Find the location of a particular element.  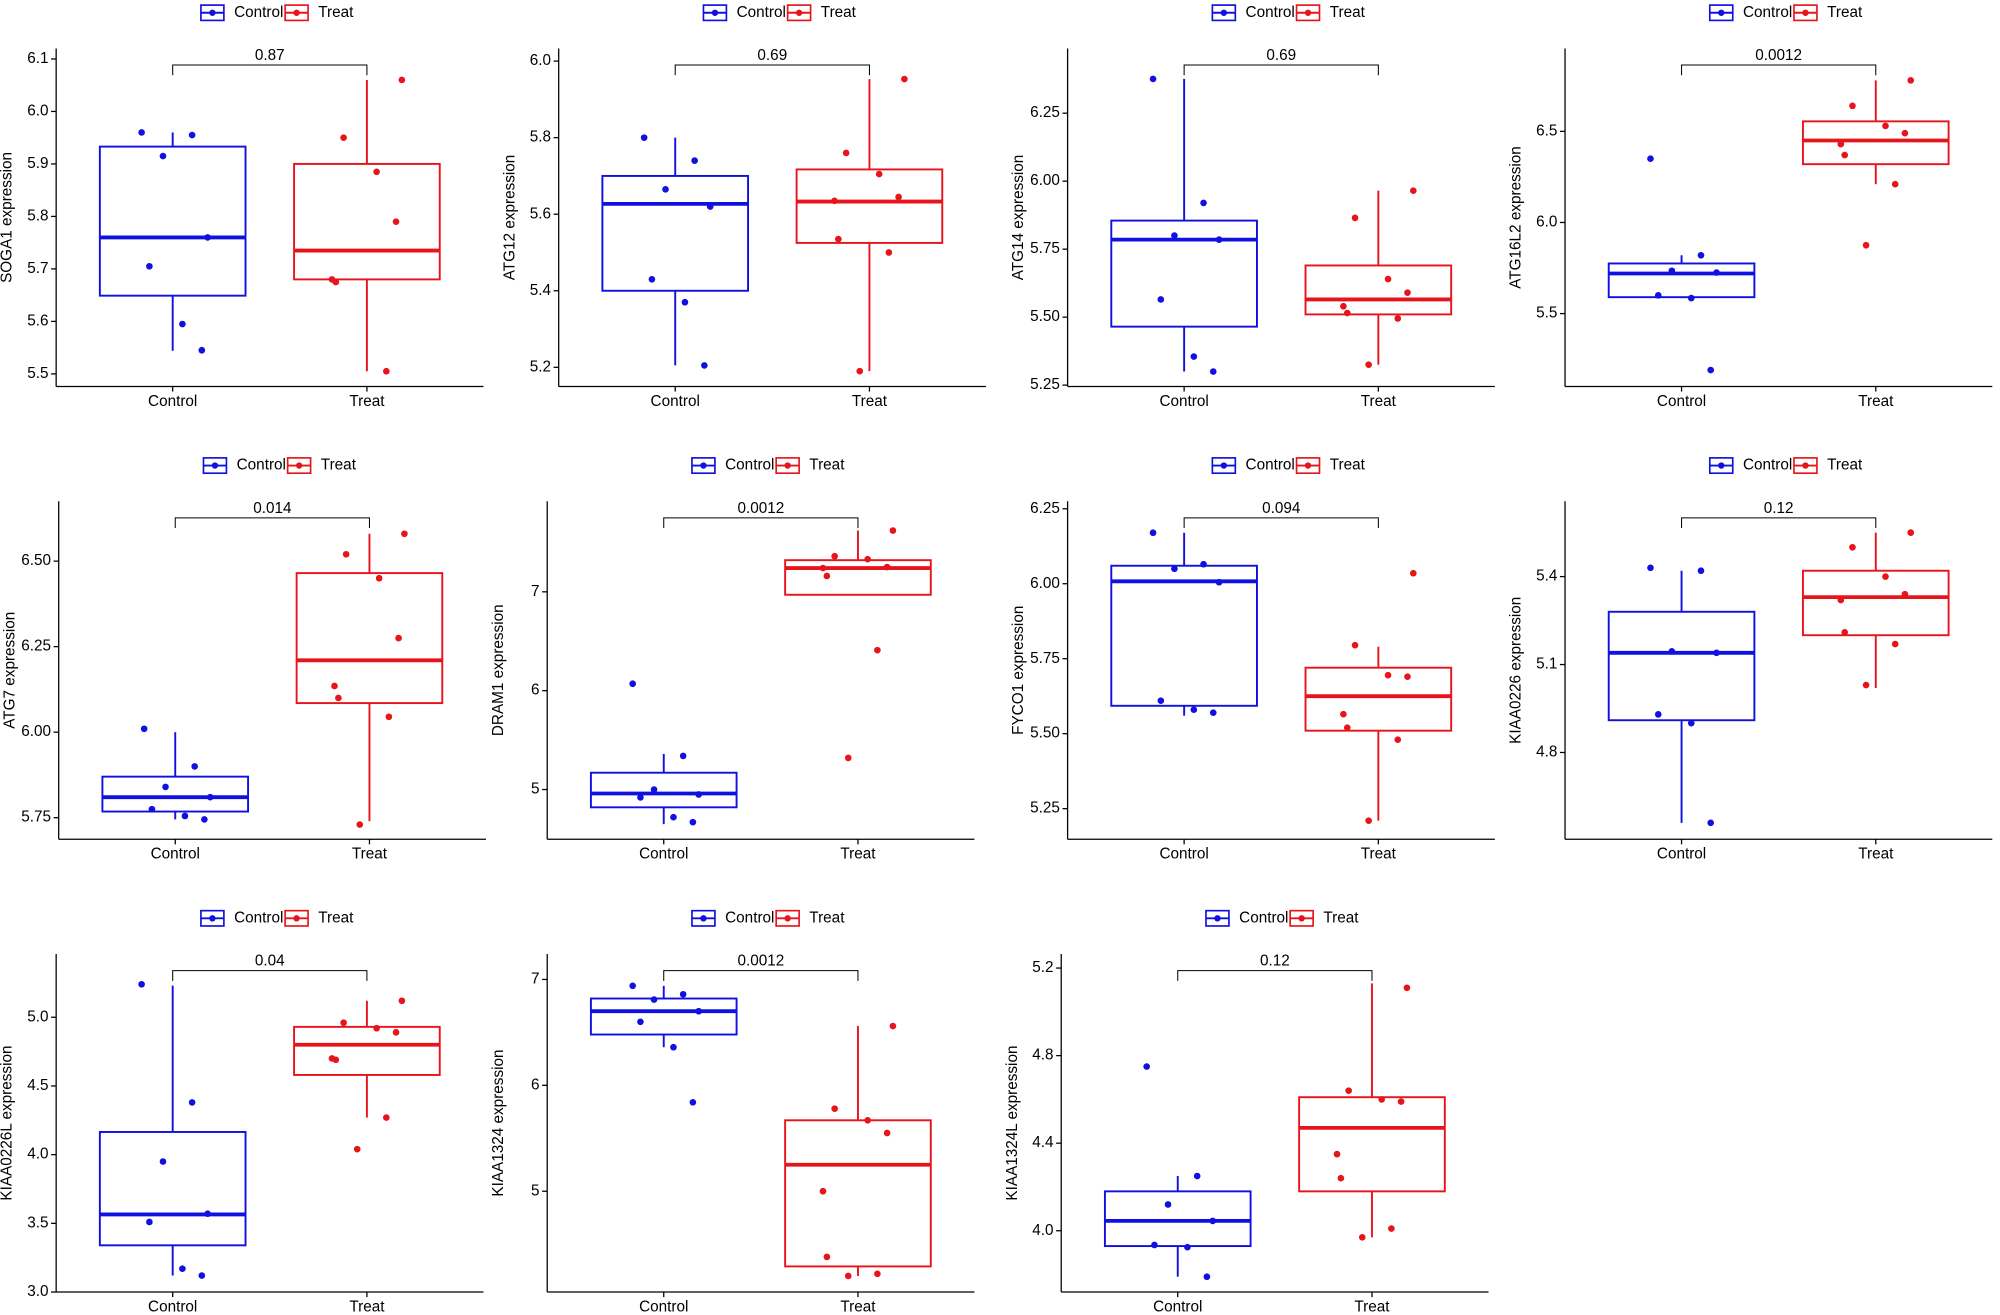

y-tick-label: 5.9 is located at coordinates (37, 163).